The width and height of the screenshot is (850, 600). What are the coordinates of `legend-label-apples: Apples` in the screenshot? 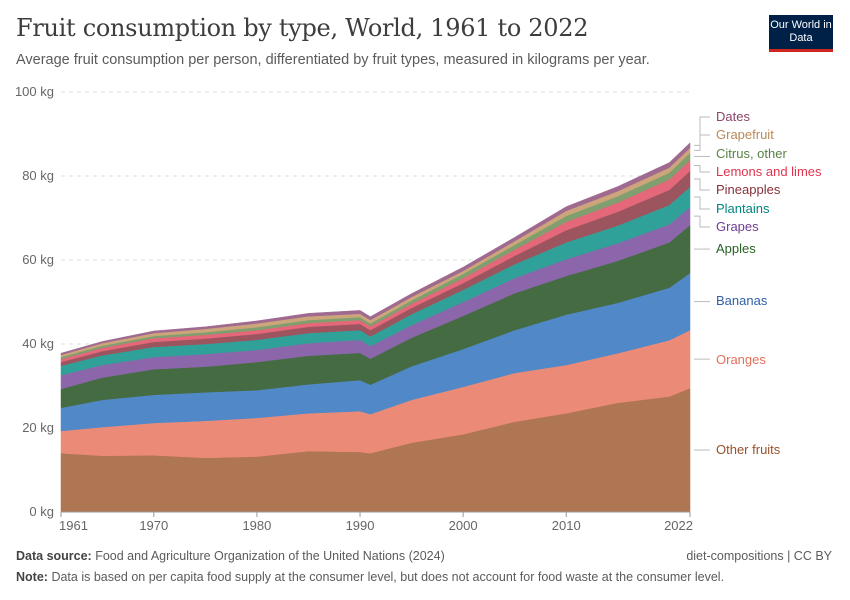 It's located at (736, 248).